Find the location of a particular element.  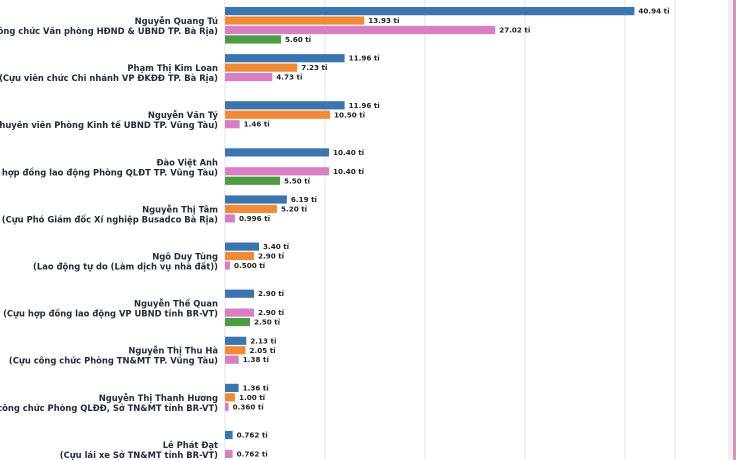

bar-value-label: 5.20 tỉ is located at coordinates (294, 208).